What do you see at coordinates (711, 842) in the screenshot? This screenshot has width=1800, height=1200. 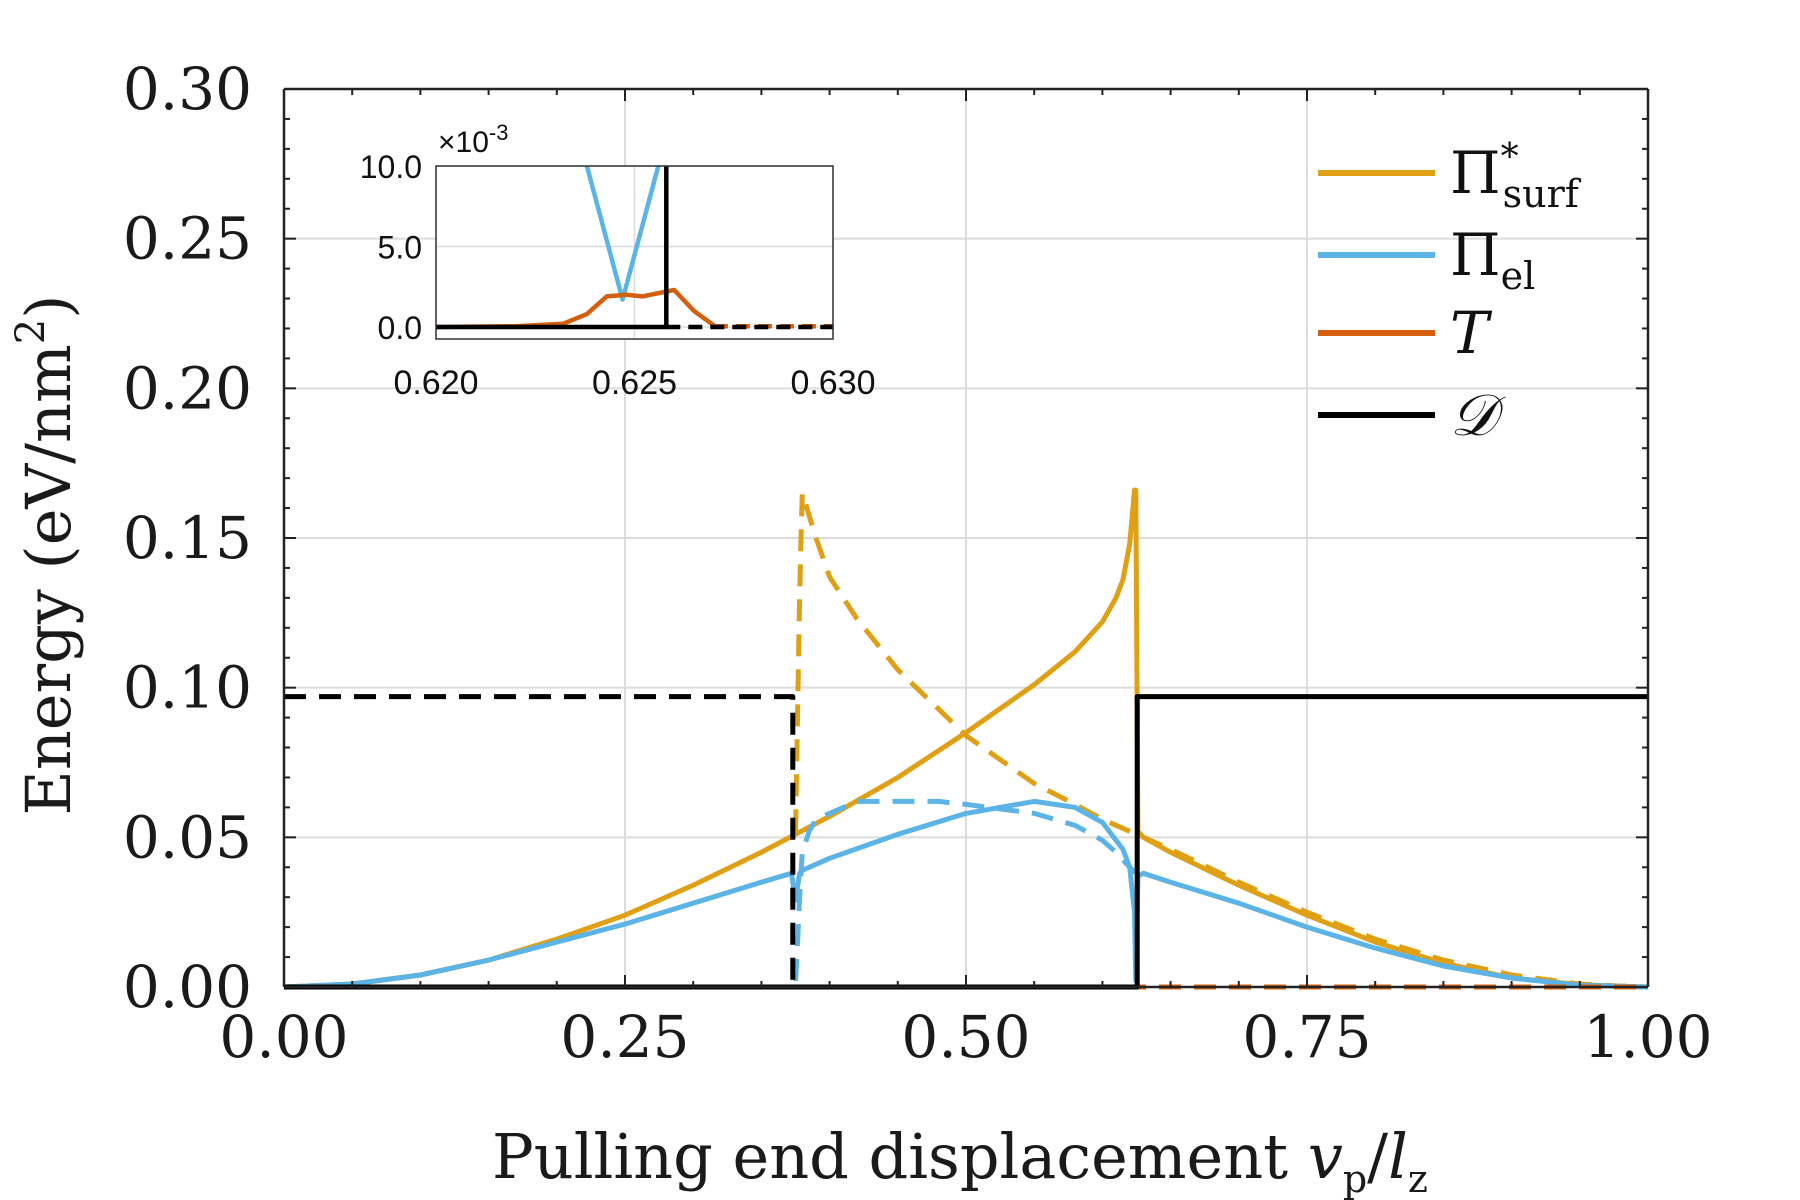 I see `series-d-dashed` at bounding box center [711, 842].